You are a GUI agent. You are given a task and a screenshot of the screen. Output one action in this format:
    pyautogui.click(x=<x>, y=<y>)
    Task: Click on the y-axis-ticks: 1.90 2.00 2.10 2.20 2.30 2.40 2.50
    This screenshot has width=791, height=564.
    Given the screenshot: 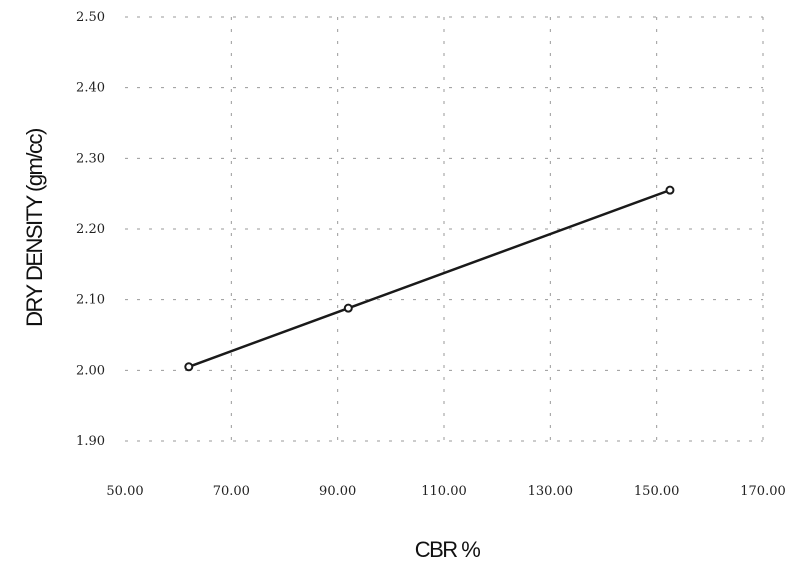 What is the action you would take?
    pyautogui.click(x=90, y=229)
    